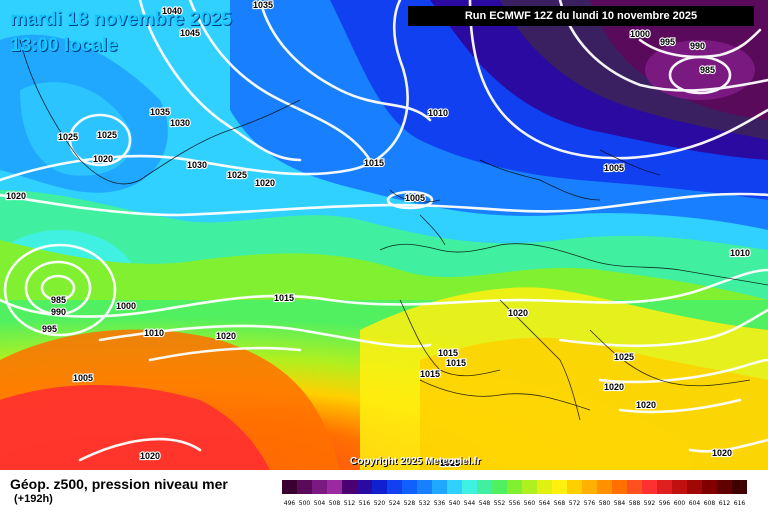 This screenshot has width=768, height=512. I want to click on pressure-label: 1030, so click(197, 165).